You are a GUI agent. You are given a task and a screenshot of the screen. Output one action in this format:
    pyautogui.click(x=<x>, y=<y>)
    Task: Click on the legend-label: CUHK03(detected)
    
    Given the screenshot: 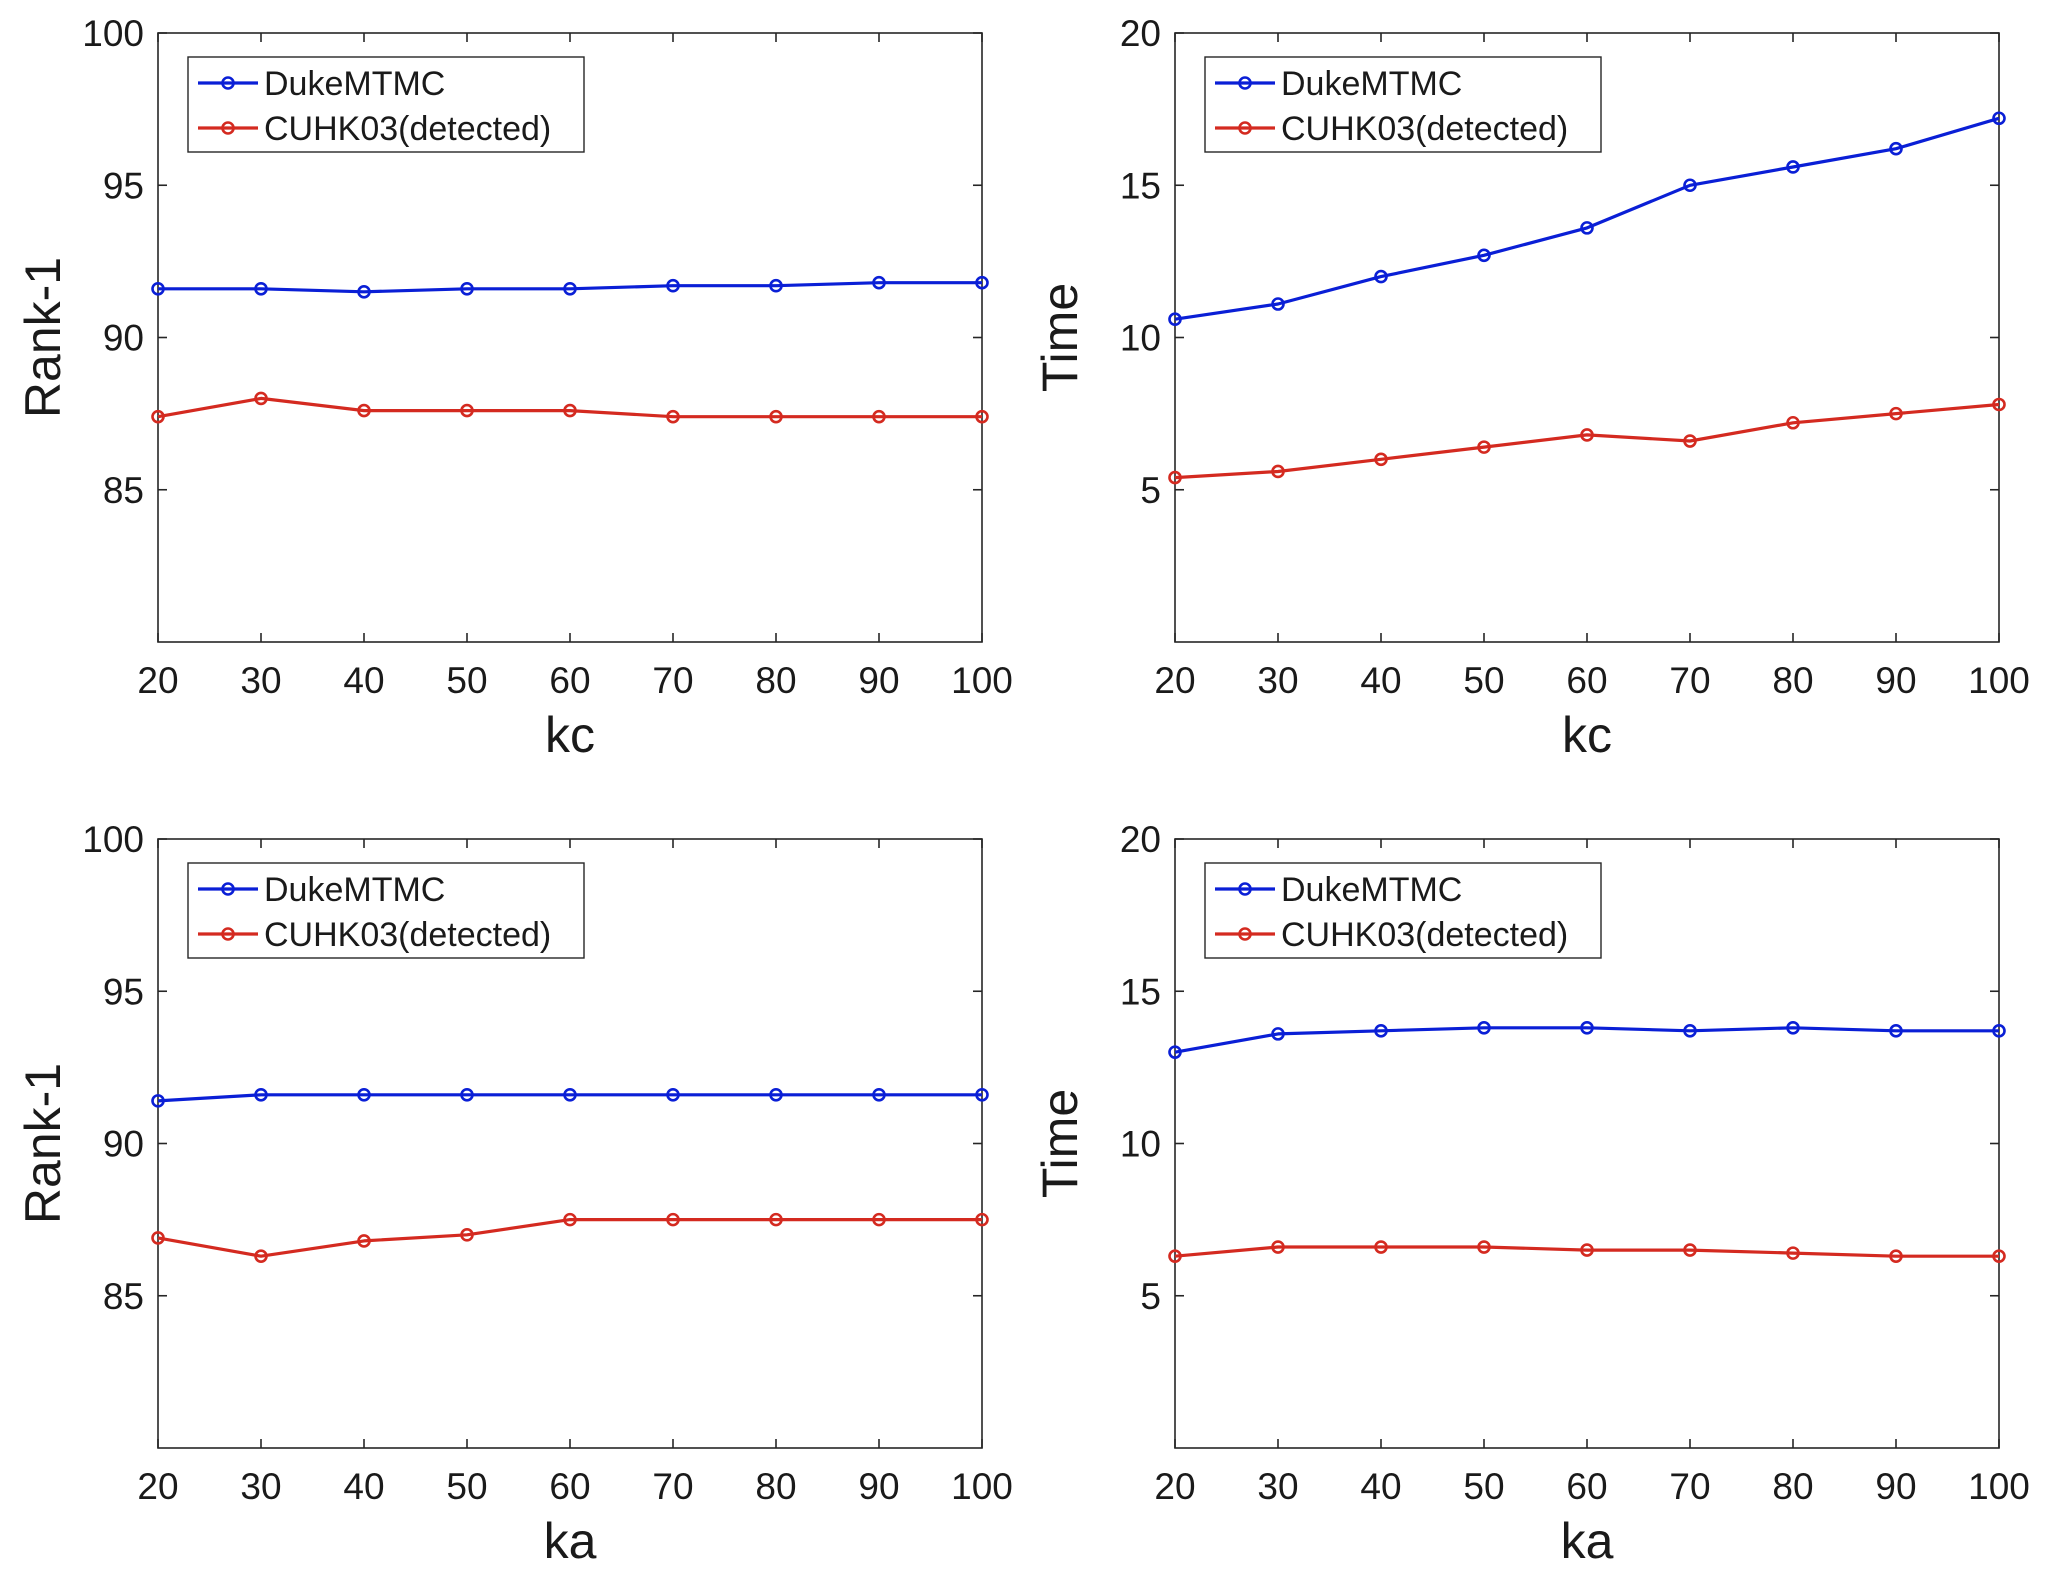 What is the action you would take?
    pyautogui.click(x=1424, y=129)
    